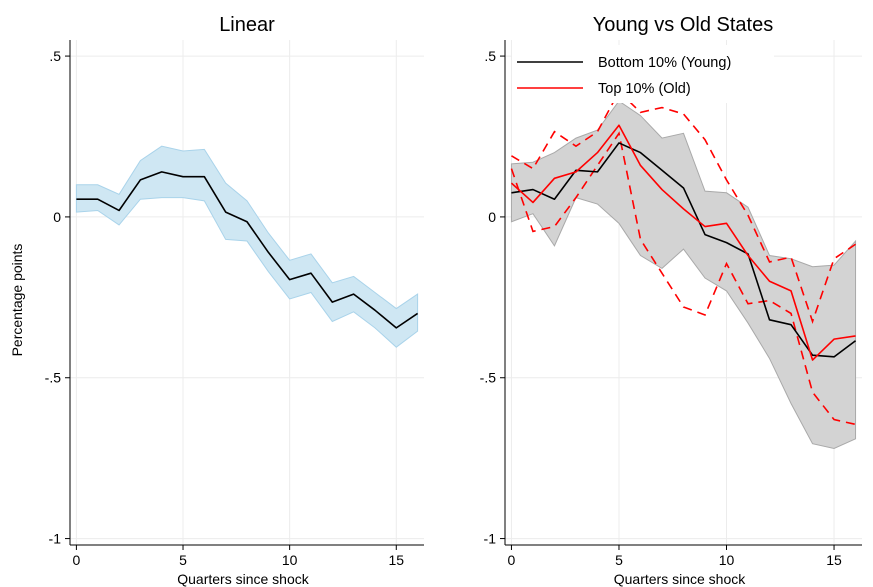  What do you see at coordinates (683, 25) in the screenshot?
I see `chart-title: Young vs Old States` at bounding box center [683, 25].